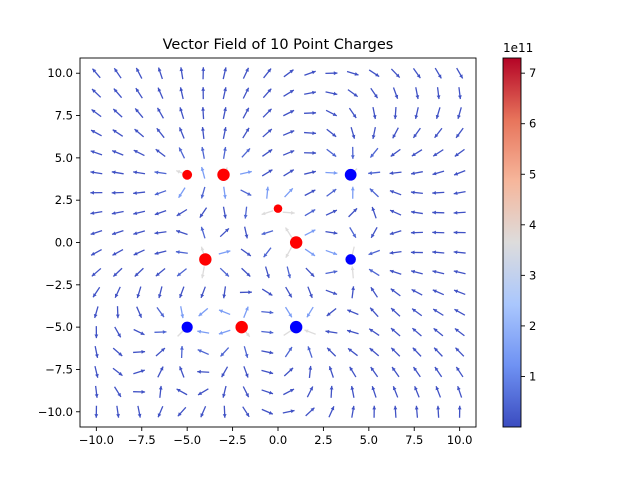  I want to click on chart-title: Vector Field of 10 Point Charges, so click(278, 45).